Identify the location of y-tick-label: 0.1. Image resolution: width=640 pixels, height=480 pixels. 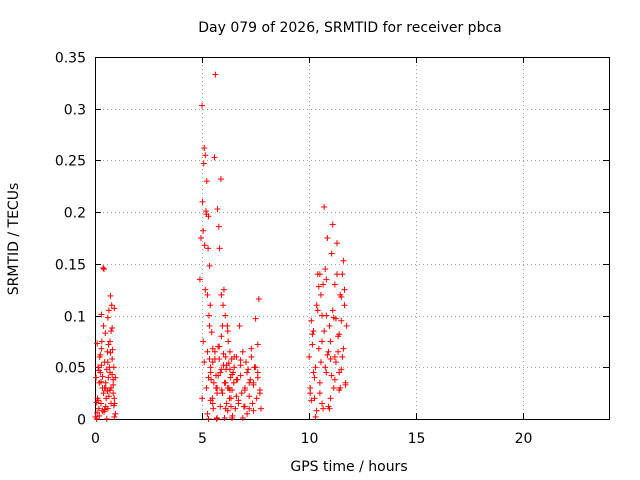
(75, 318).